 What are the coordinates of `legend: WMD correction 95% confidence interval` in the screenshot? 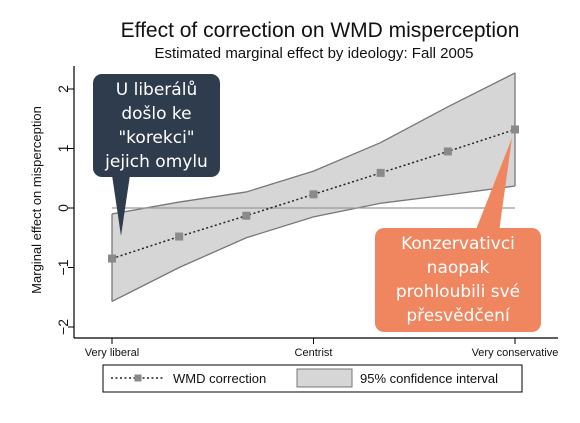 It's located at (312, 378).